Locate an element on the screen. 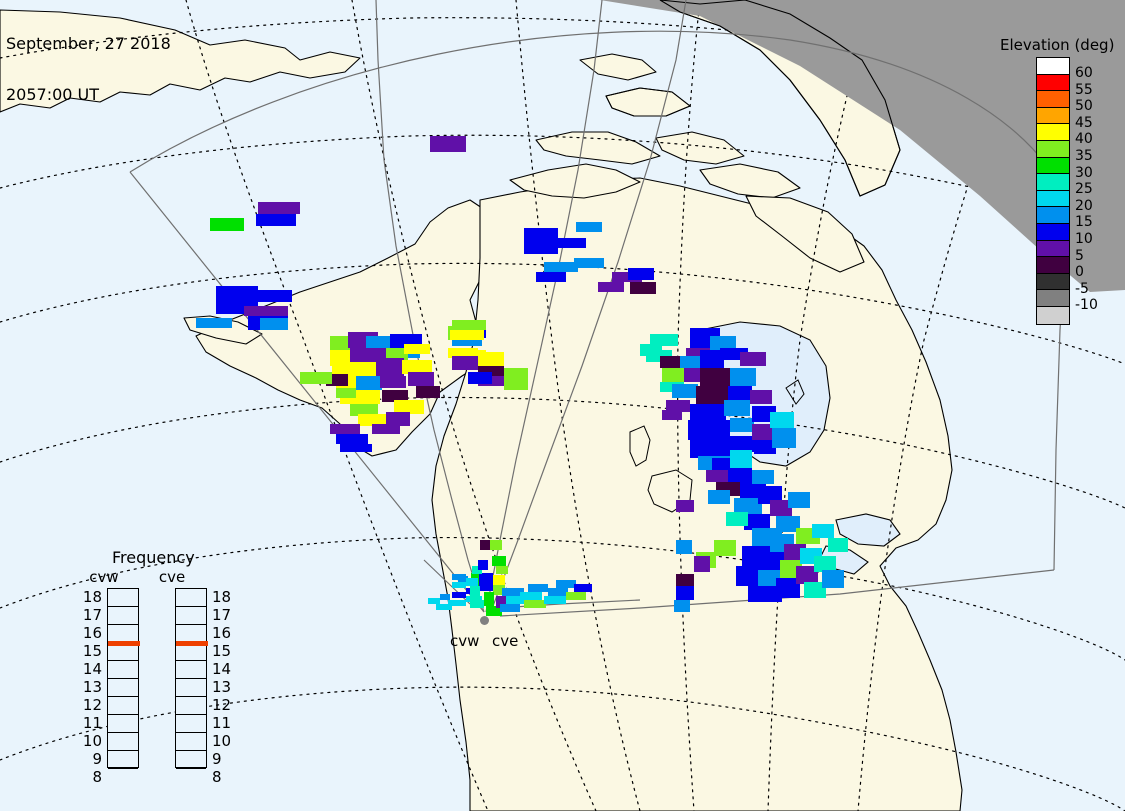  frequency-tick-label: 16 is located at coordinates (222, 633).